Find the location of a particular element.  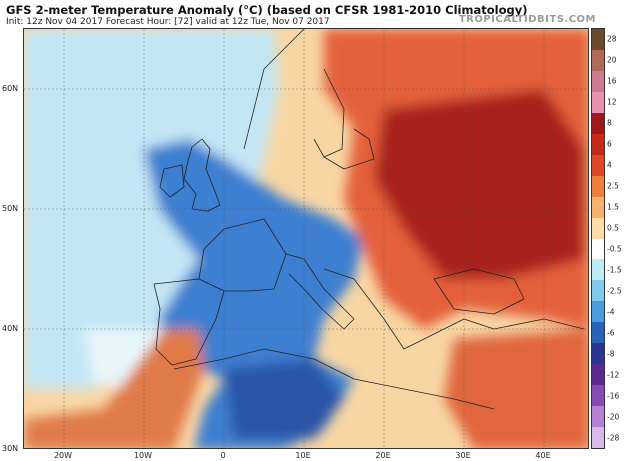

lat-label: 60N is located at coordinates (10, 88).